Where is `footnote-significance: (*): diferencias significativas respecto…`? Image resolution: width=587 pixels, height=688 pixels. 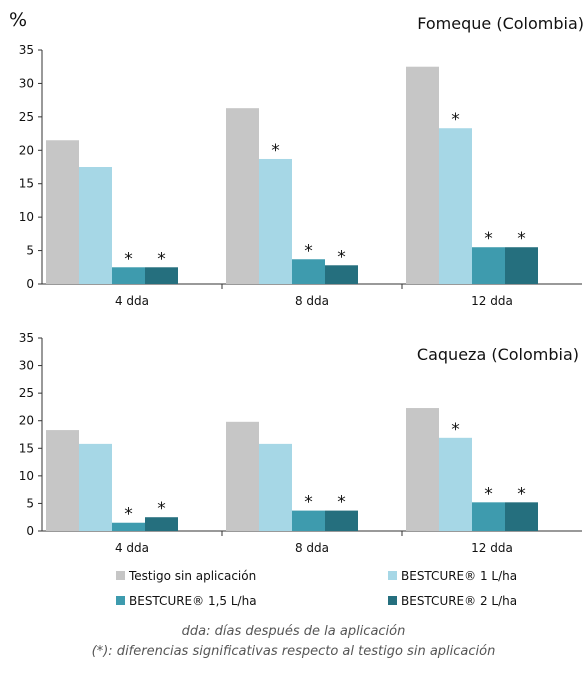
footnote-significance: (*): diferencias significativas respecto… is located at coordinates (293, 651).